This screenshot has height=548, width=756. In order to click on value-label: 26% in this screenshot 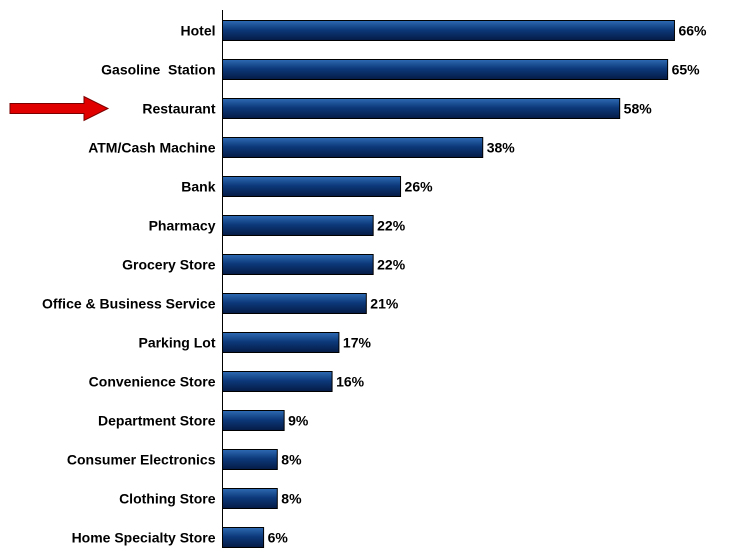, I will do `click(419, 187)`.